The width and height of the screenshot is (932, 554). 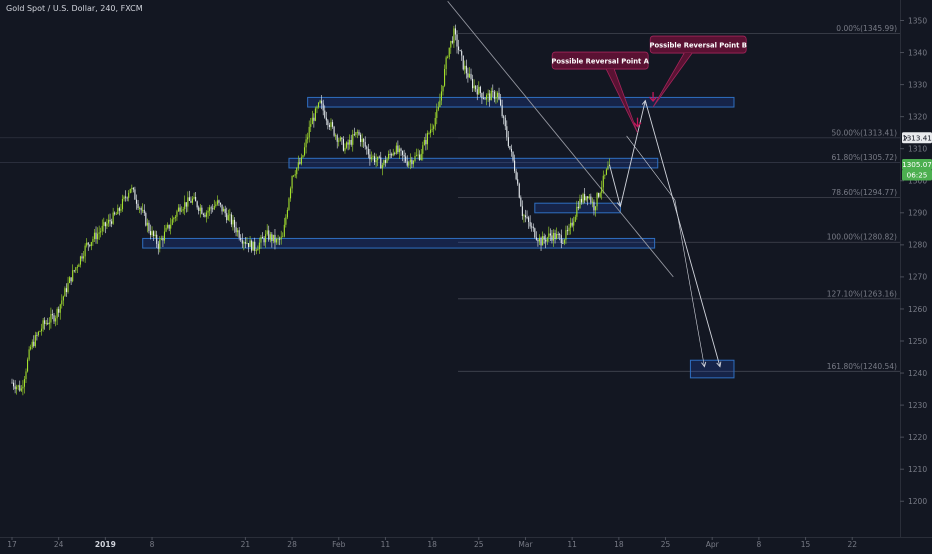 What do you see at coordinates (292, 544) in the screenshot?
I see `time-tick-label: 28` at bounding box center [292, 544].